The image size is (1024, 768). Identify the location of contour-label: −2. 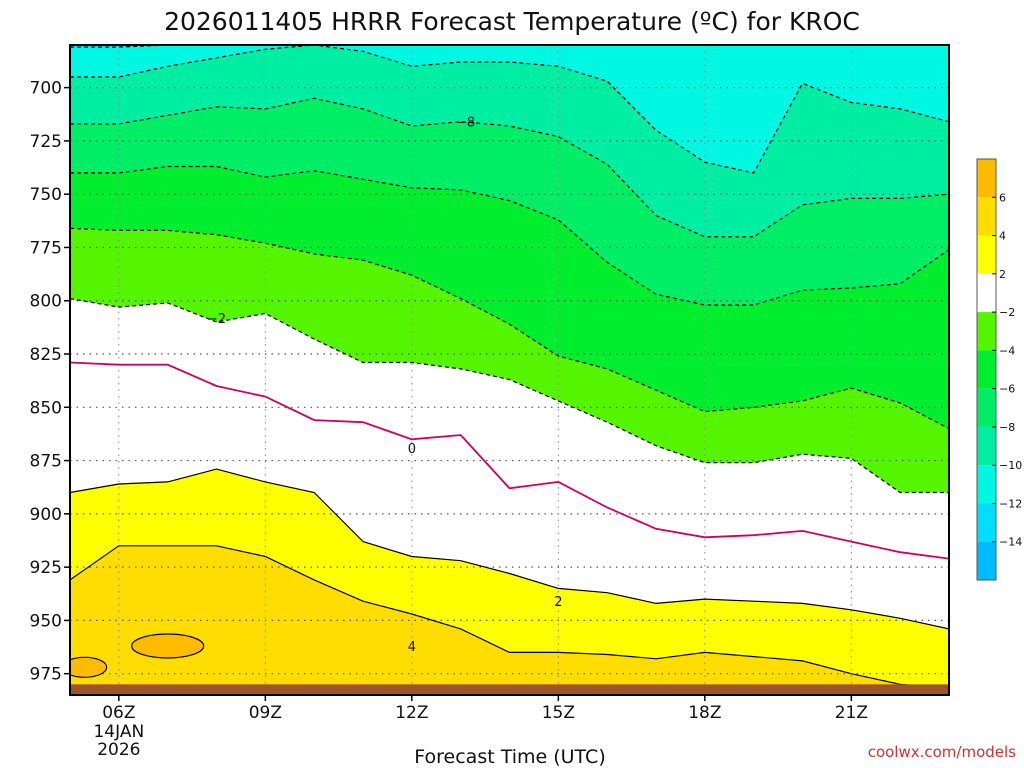
(216, 319).